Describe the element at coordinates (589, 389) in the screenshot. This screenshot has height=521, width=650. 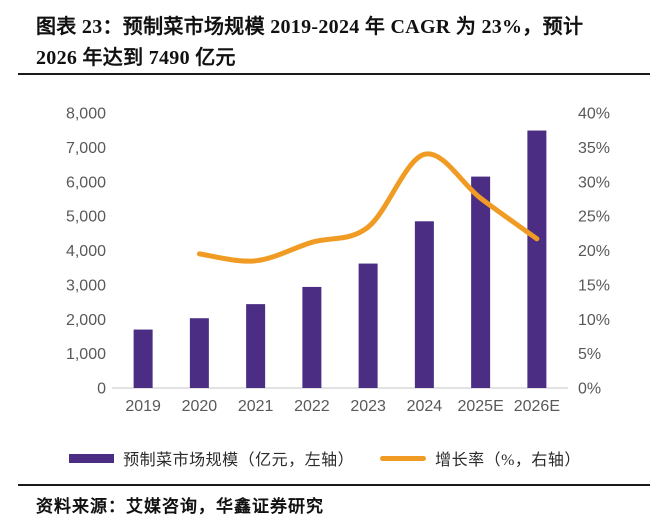
I see `right-axis-tick: 0%` at that location.